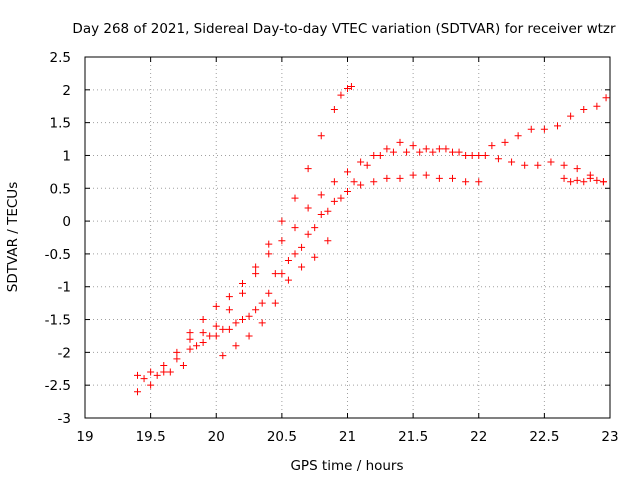 This screenshot has width=640, height=480. I want to click on x-tick-label: 22, so click(478, 437).